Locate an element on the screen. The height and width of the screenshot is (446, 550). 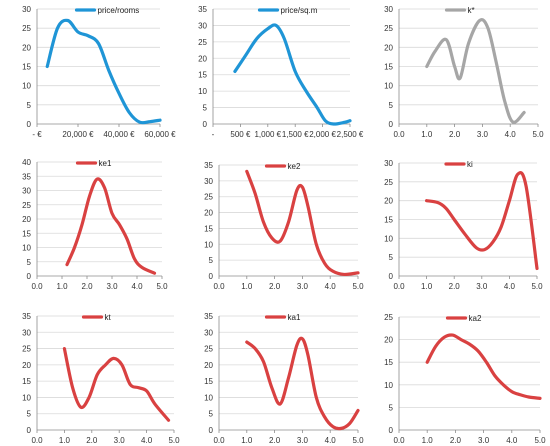
chart-panel-8: 0 5 10 15 20 25 30 35 0.0 1.0 2.0 3.0 4.0 5.0 ka1 is located at coordinates (284, 378).